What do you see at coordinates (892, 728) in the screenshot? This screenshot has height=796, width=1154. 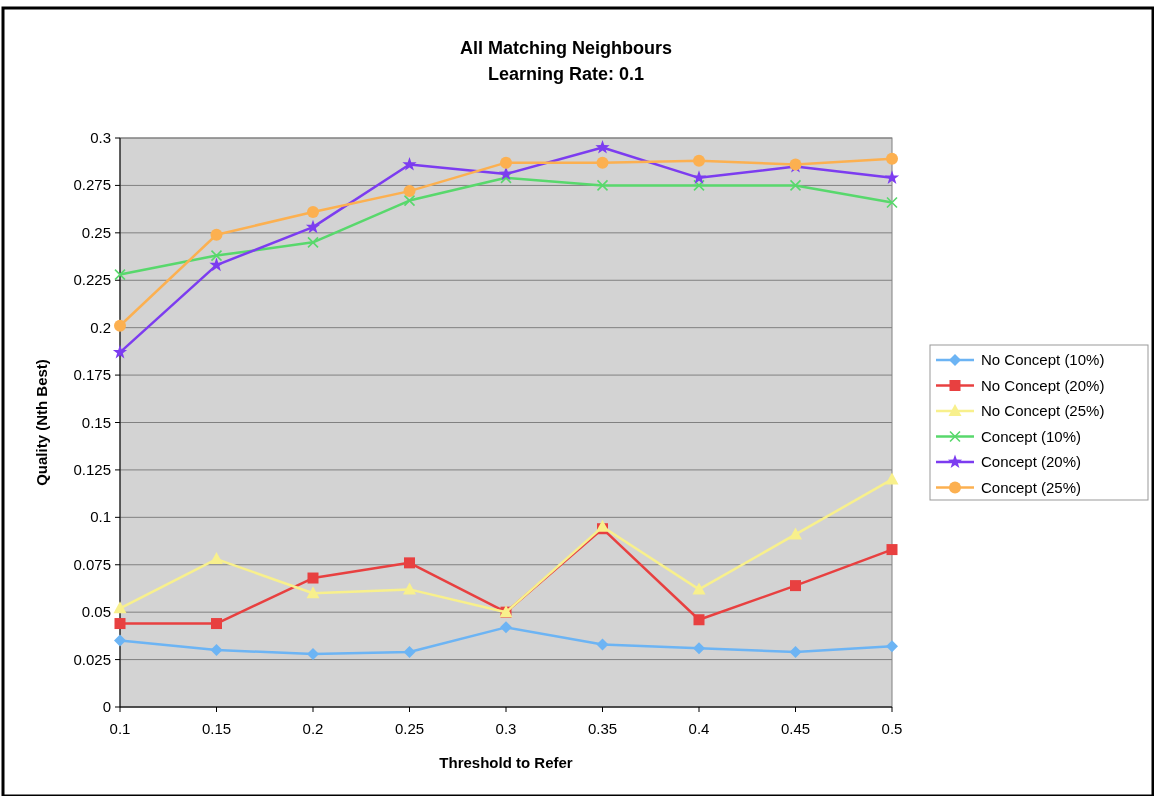 I see `x-tick-label: 0.5` at bounding box center [892, 728].